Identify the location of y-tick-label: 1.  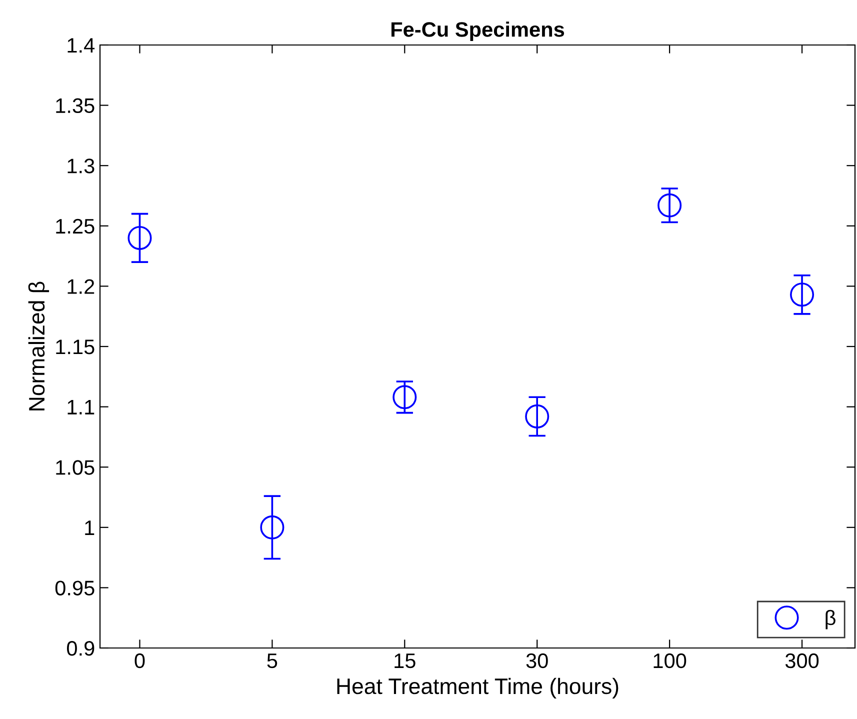
(89, 527).